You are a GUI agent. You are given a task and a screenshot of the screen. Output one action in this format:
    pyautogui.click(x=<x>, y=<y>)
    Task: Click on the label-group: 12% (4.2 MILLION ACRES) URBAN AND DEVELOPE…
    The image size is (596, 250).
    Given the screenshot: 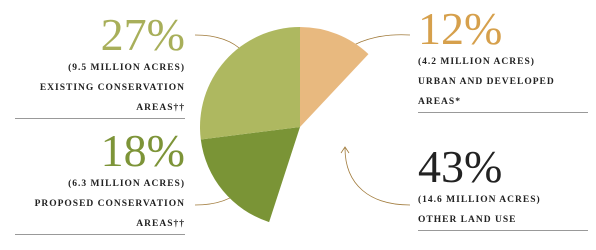 What is the action you would take?
    pyautogui.click(x=503, y=59)
    